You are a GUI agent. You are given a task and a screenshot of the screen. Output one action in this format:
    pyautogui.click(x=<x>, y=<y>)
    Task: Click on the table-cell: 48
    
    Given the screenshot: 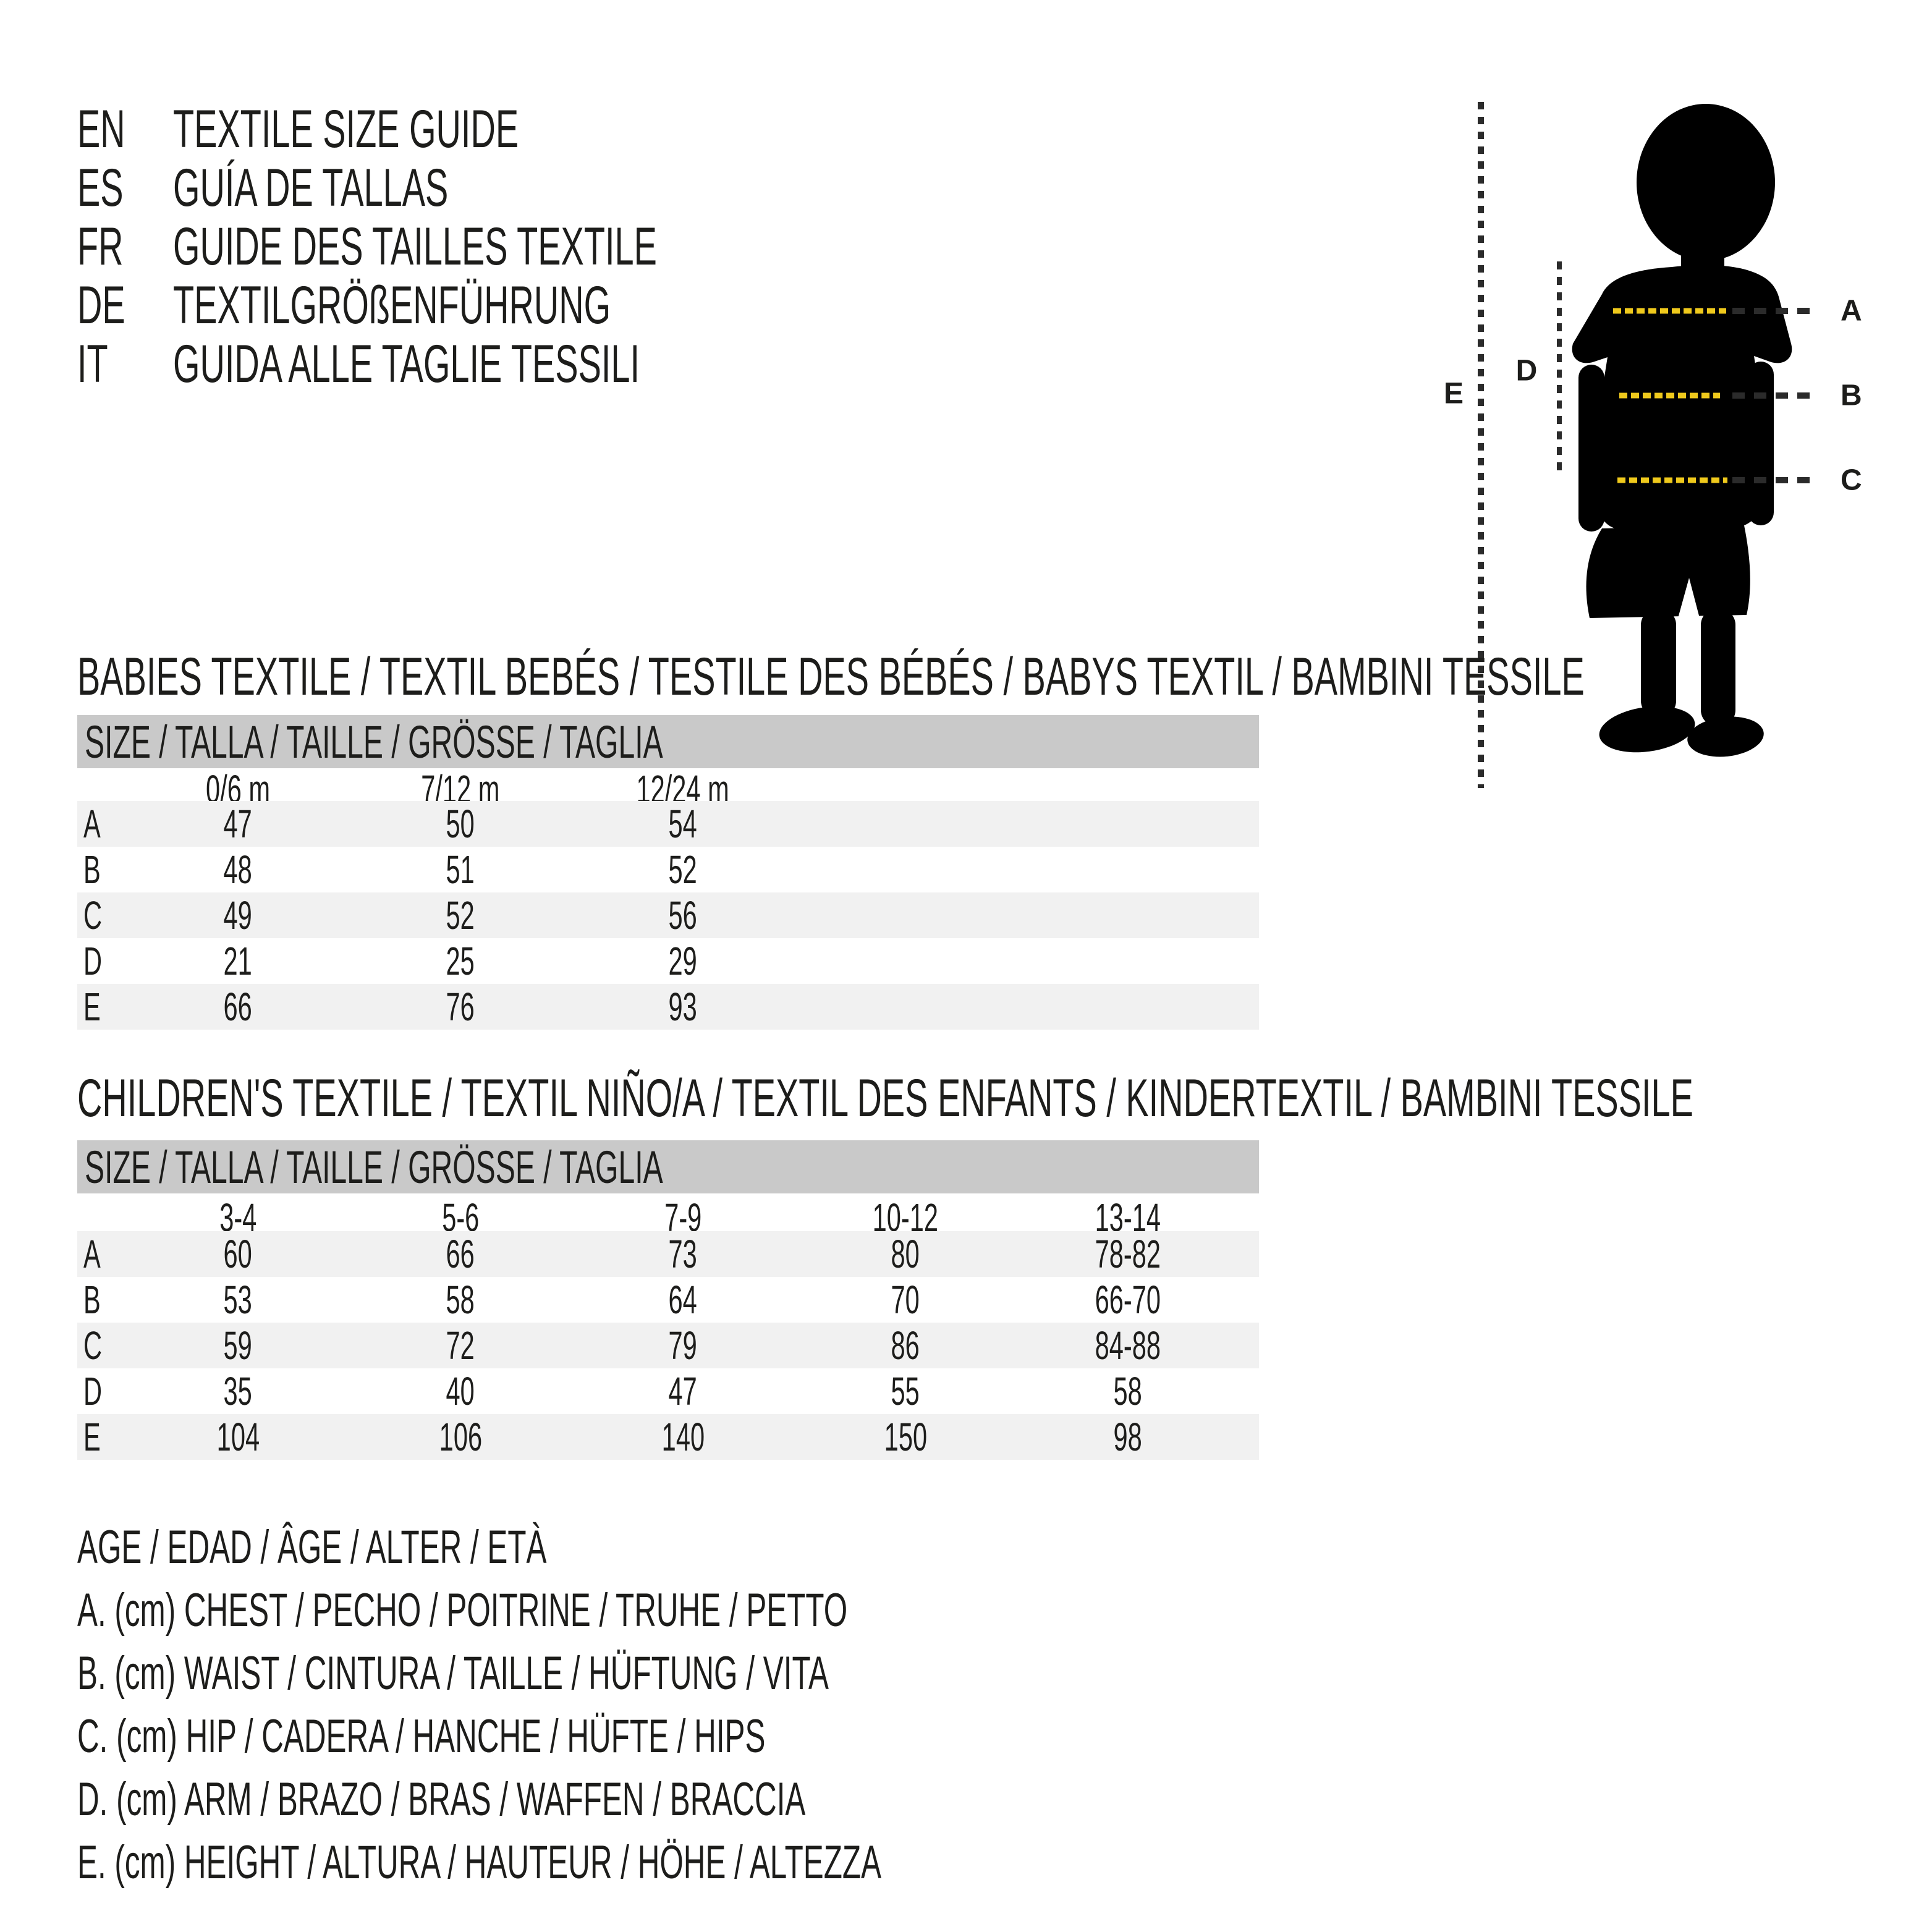 What is the action you would take?
    pyautogui.click(x=238, y=869)
    